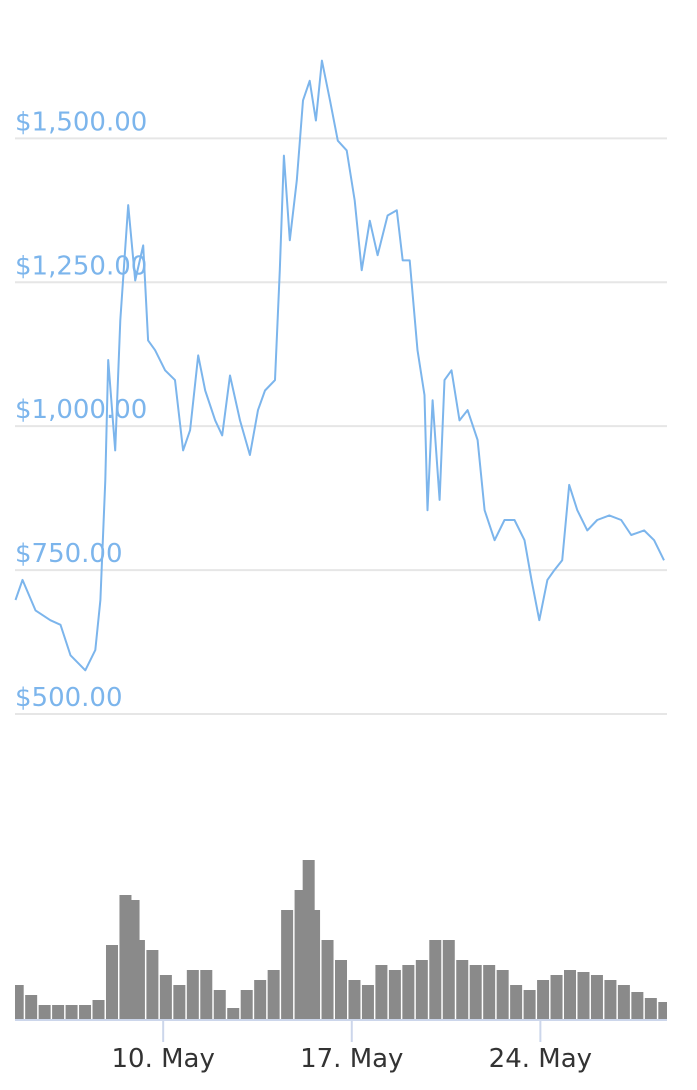 The height and width of the screenshot is (1090, 697). What do you see at coordinates (540, 1059) in the screenshot?
I see `x-tick-label: 24. May` at bounding box center [540, 1059].